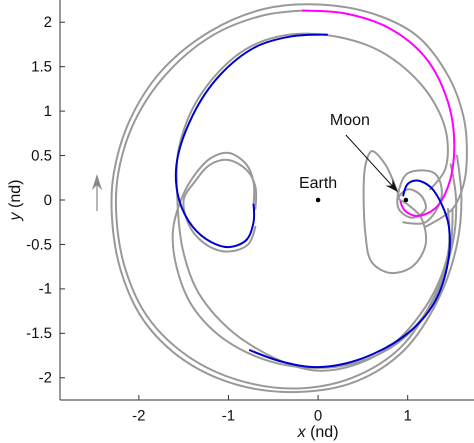  Describe the element at coordinates (229, 416) in the screenshot. I see `x-tick-label: -1` at that location.